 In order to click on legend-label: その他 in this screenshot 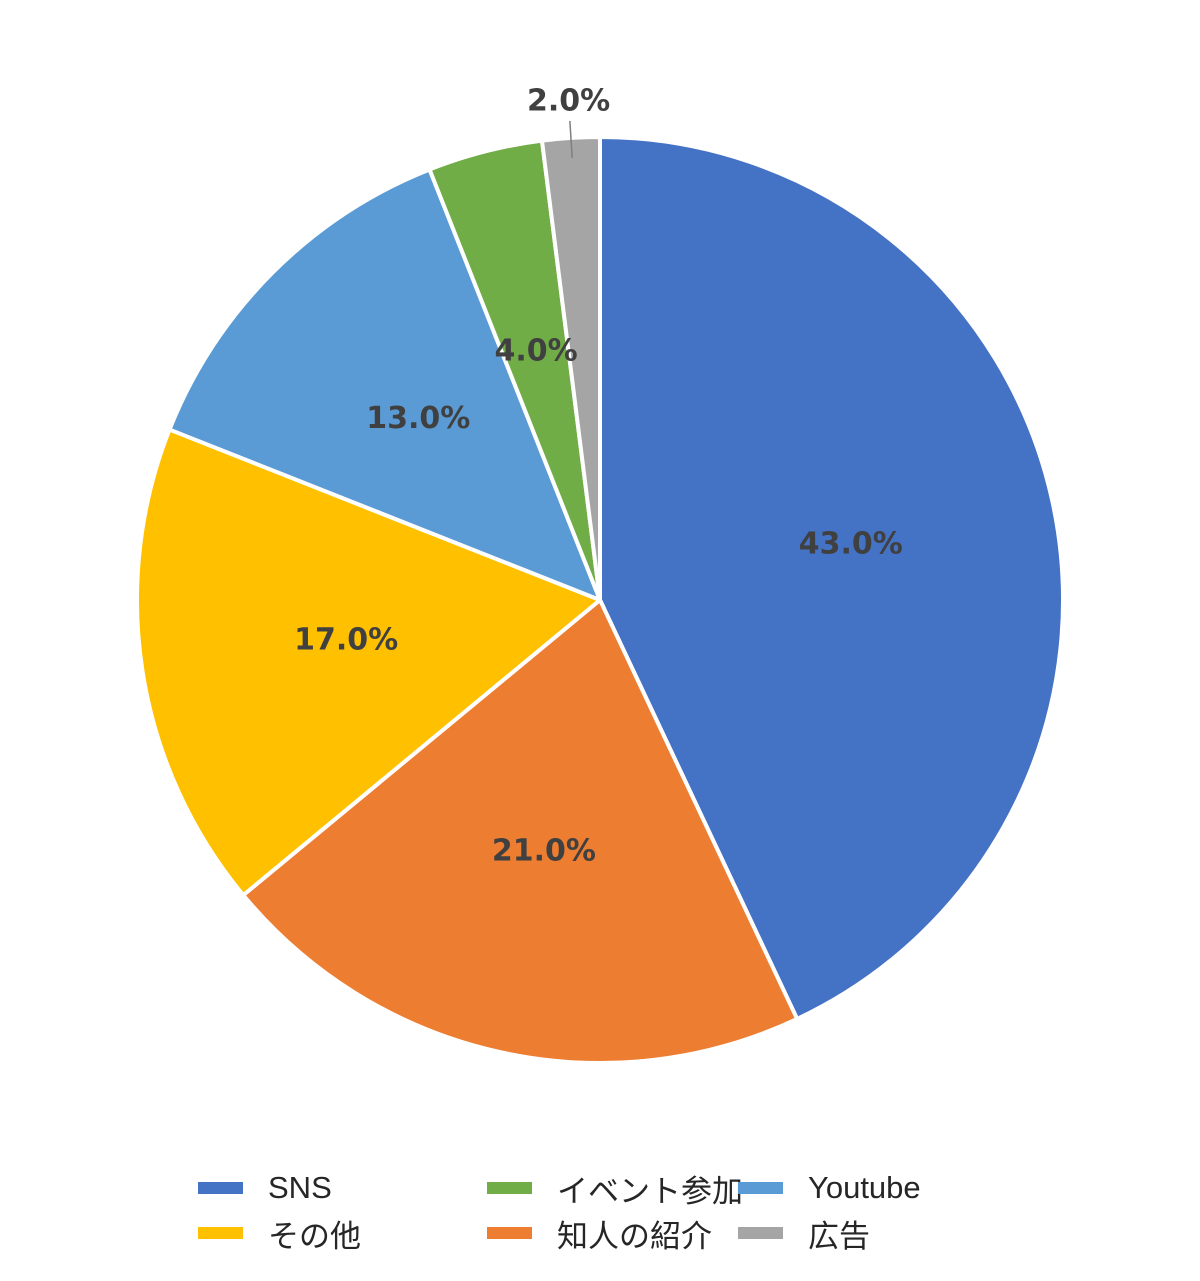, I will do `click(314, 1236)`.